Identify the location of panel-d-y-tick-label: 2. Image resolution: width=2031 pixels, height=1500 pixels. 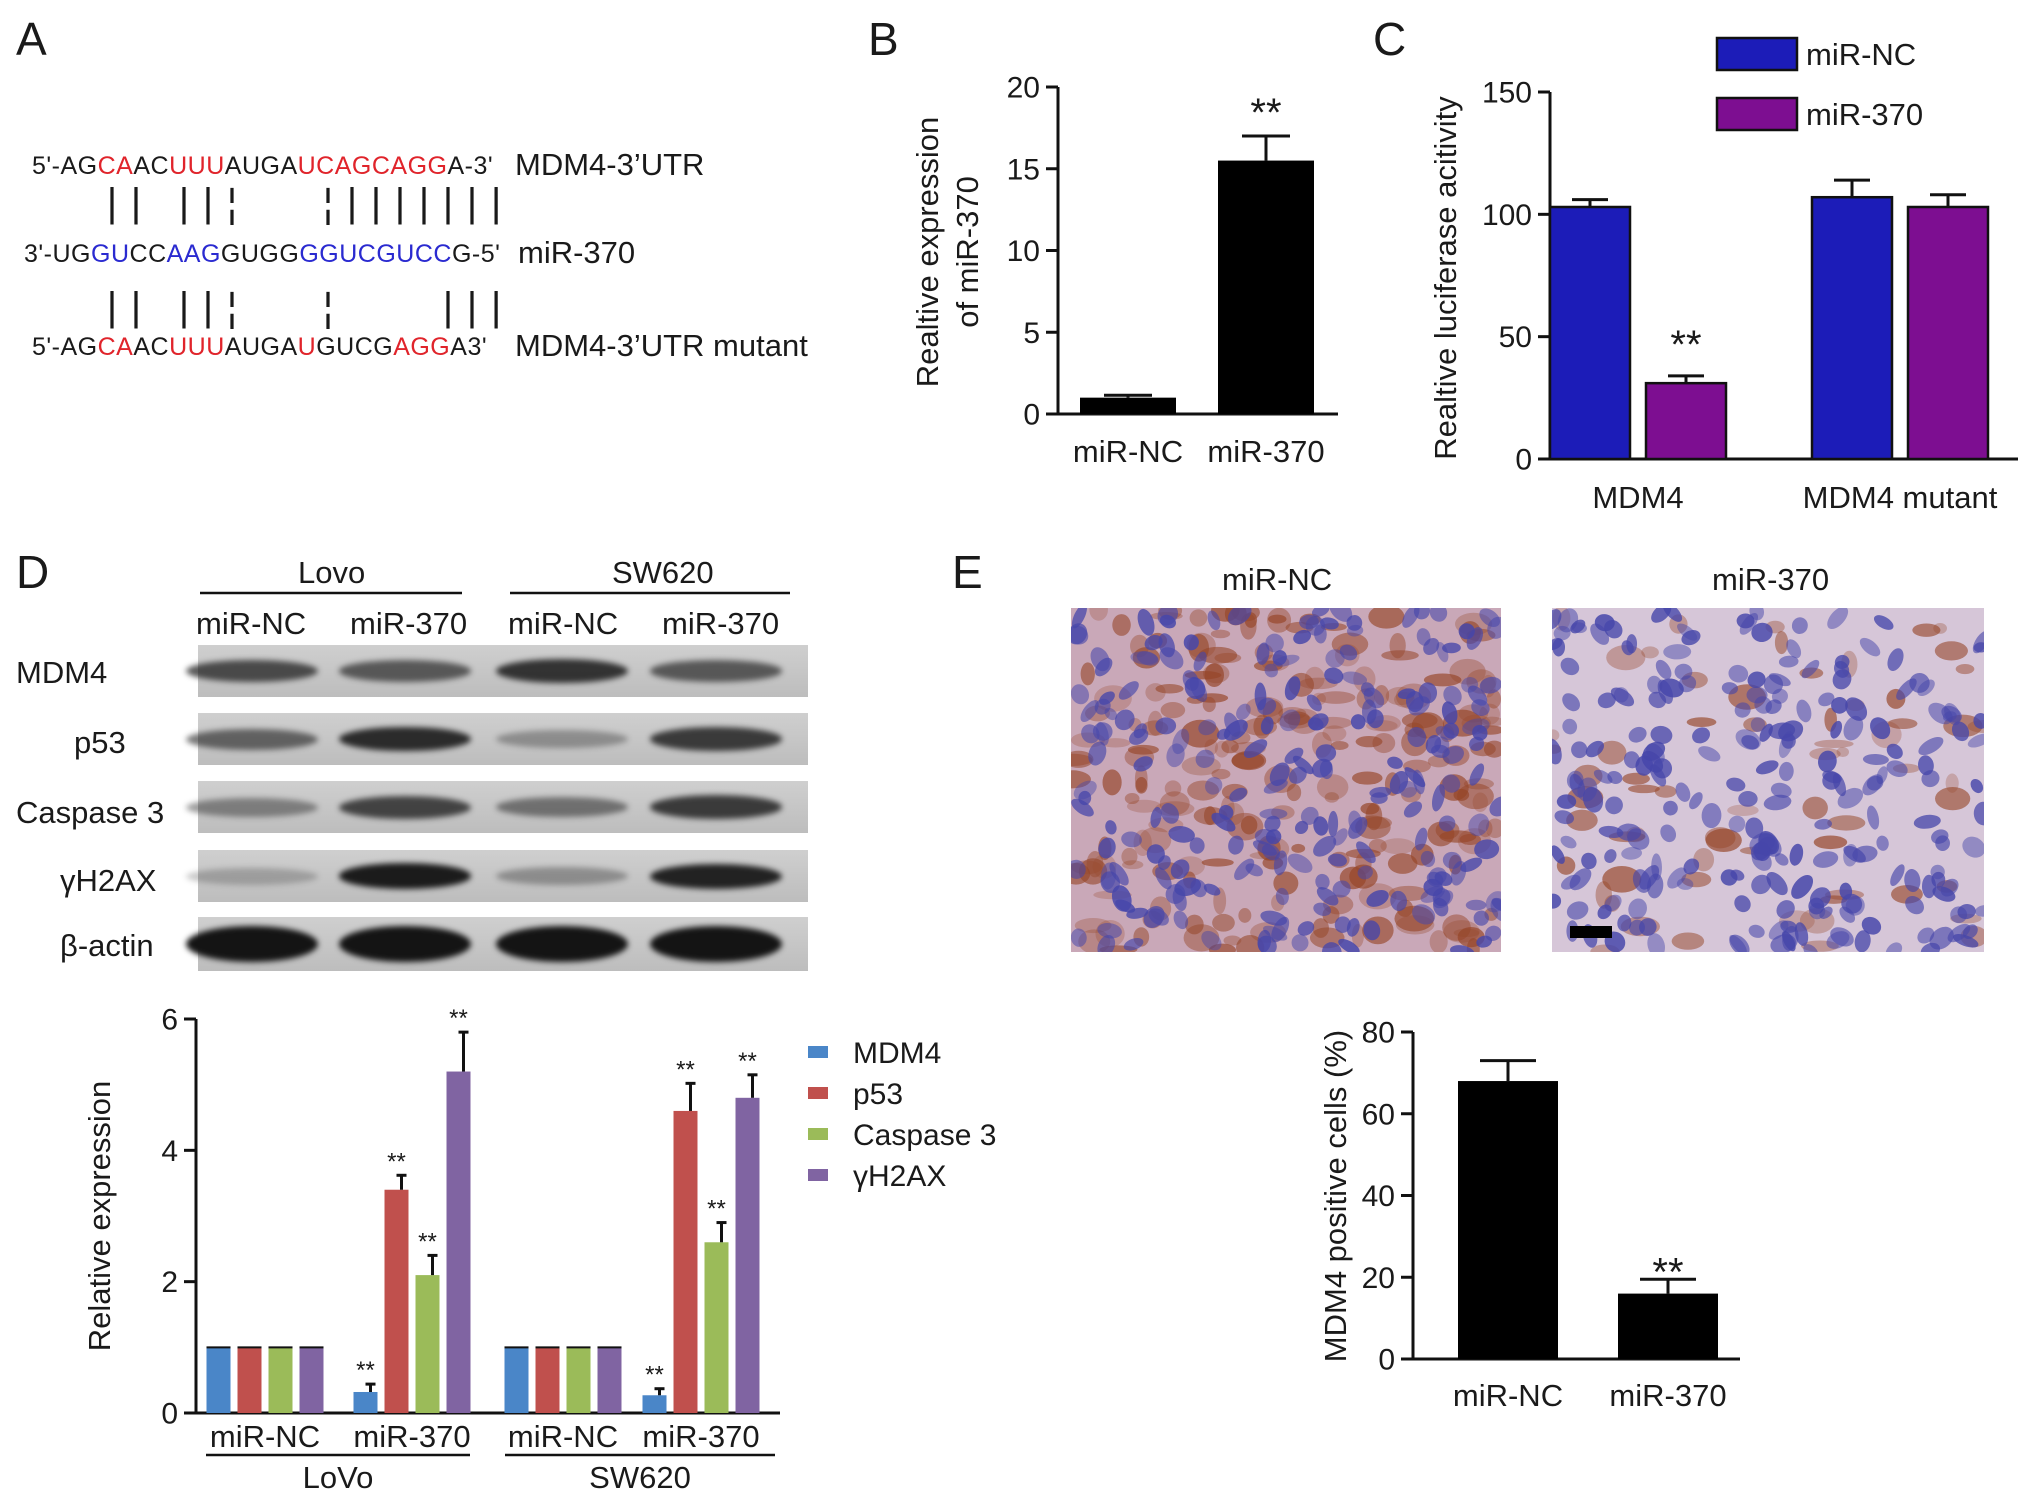
(169, 1282).